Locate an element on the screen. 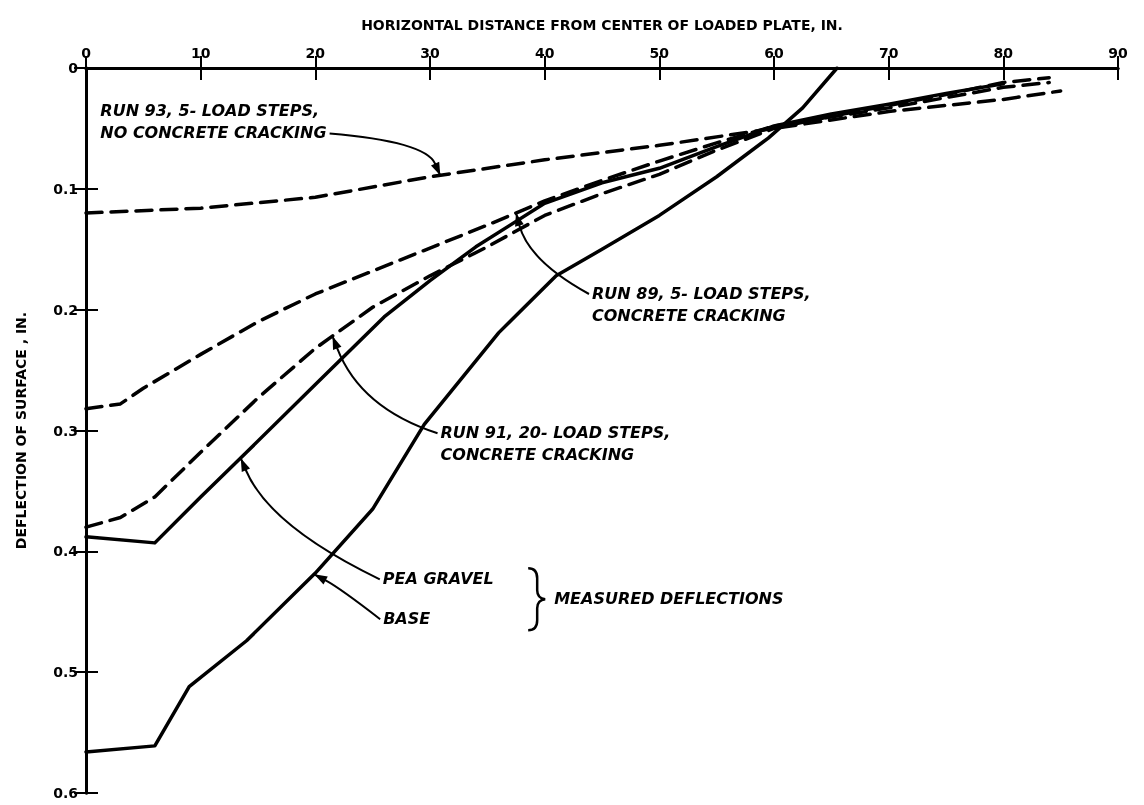  y-tick-label: 0.1 is located at coordinates (65, 188).